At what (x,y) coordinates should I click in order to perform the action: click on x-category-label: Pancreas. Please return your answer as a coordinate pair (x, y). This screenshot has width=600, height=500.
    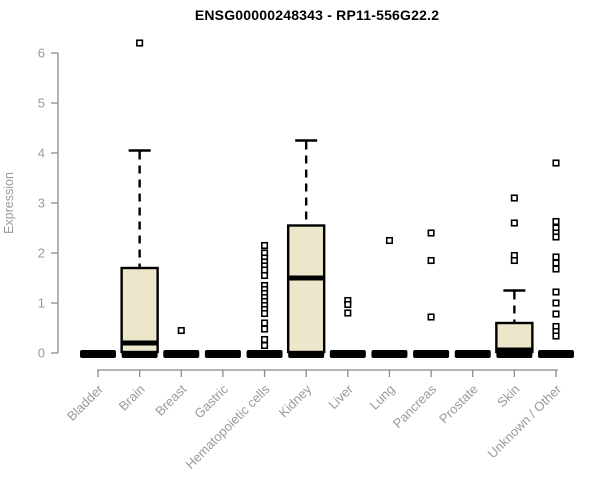
    Looking at the image, I should click on (415, 406).